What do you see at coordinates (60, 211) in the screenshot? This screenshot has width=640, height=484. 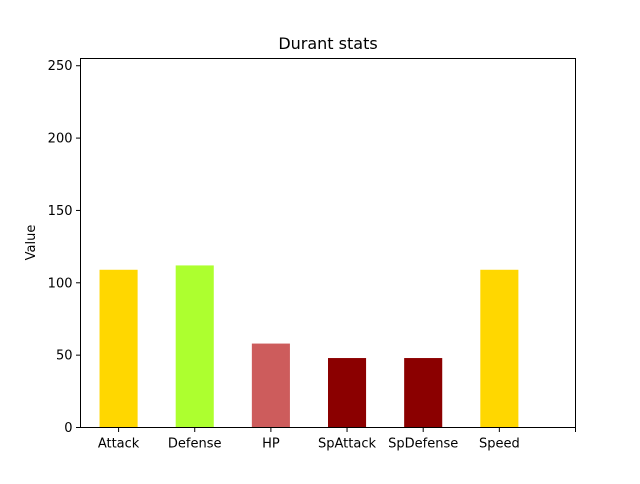 I see `y-tick-label: 150` at bounding box center [60, 211].